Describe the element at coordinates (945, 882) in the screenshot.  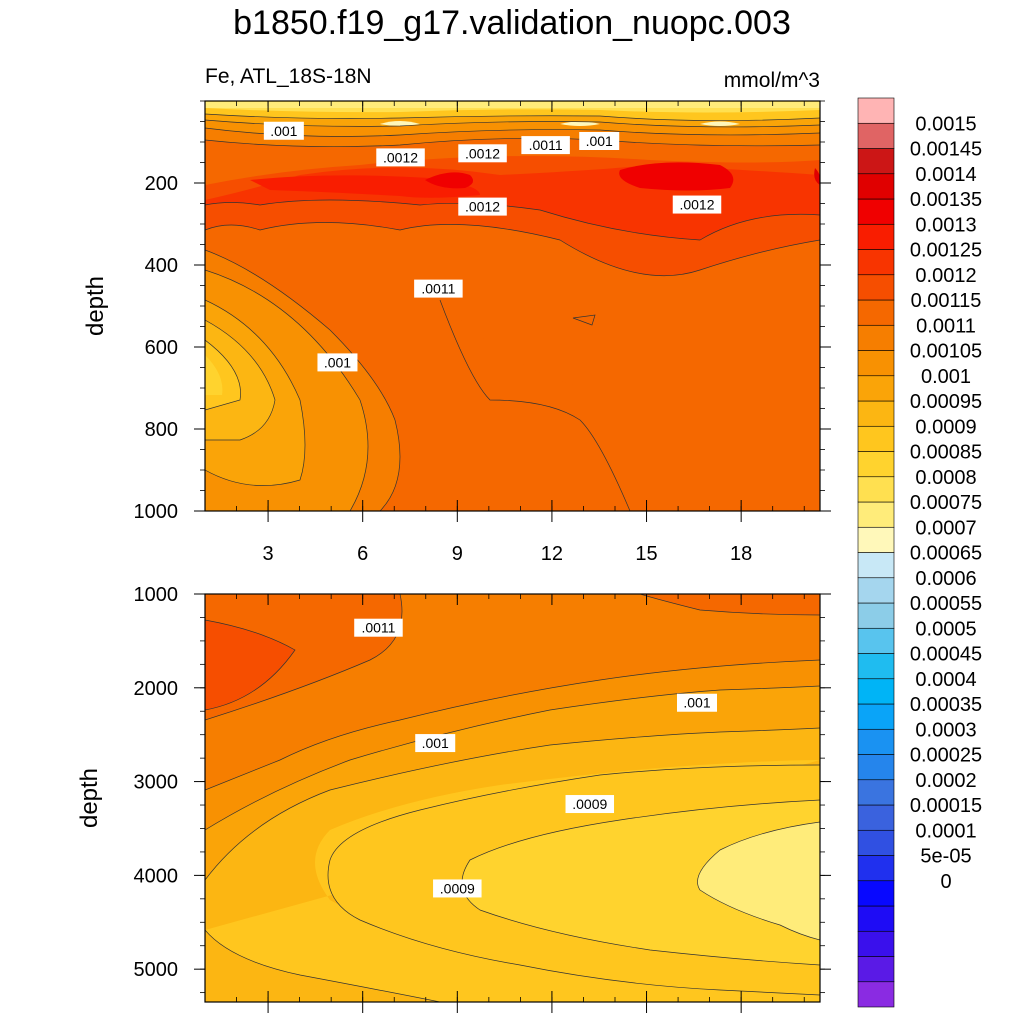
I see `colorbar-label: 0` at that location.